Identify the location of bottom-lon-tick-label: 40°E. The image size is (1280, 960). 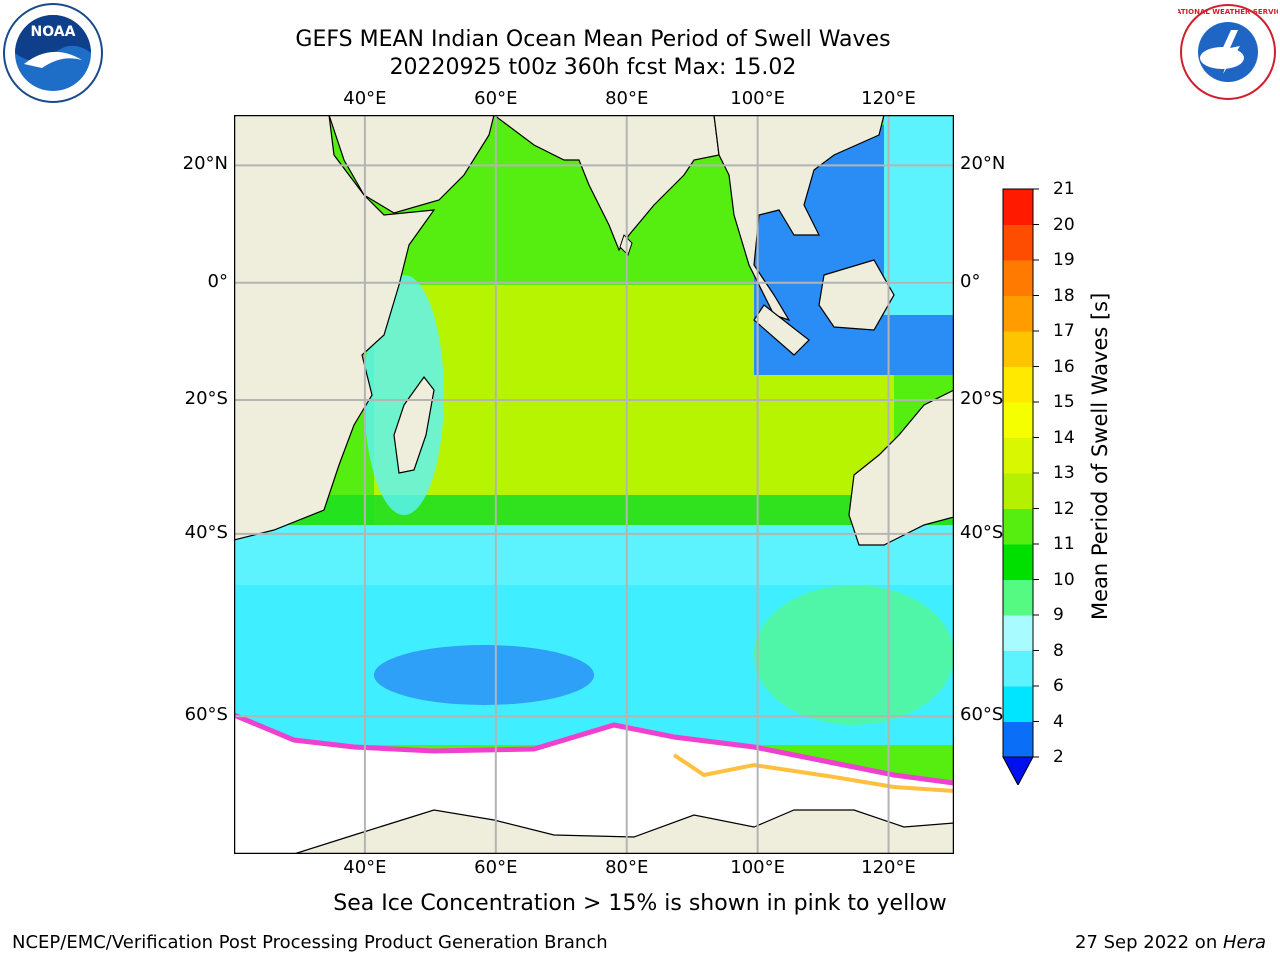
(365, 867).